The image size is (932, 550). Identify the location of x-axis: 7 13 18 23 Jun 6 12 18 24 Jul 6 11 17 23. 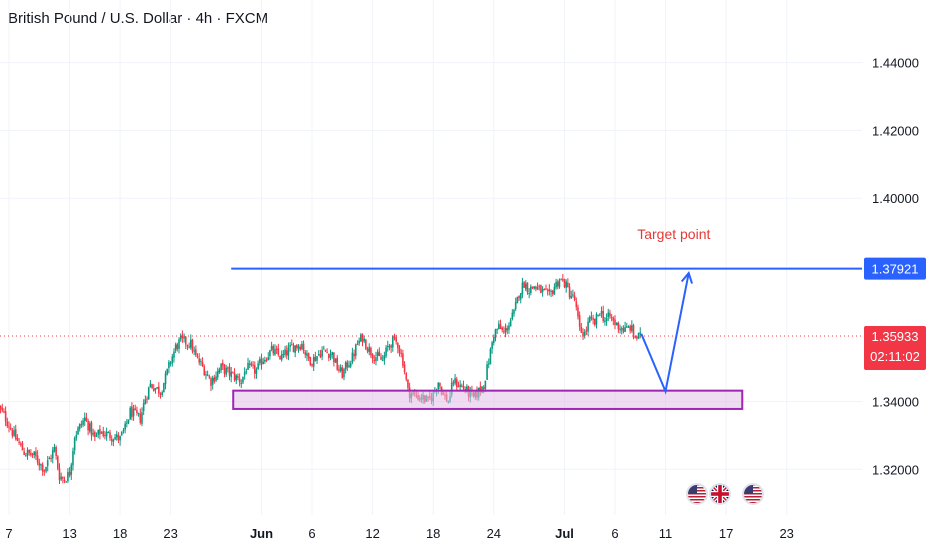
(399, 533).